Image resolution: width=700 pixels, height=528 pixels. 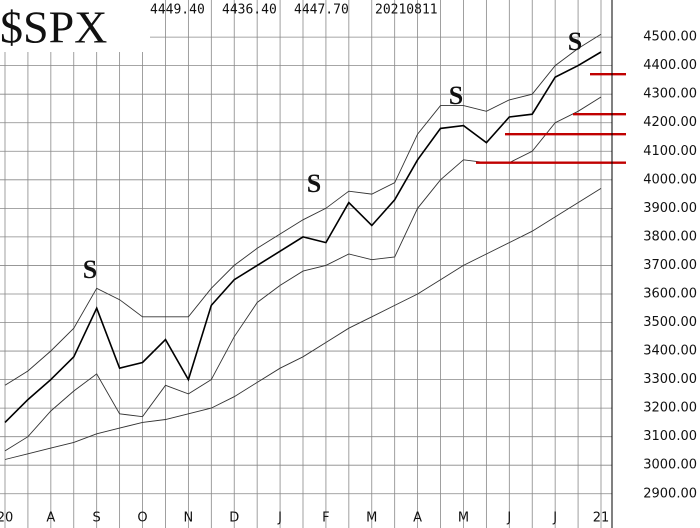 I want to click on y-tick-label: 3600.00, so click(x=670, y=293).